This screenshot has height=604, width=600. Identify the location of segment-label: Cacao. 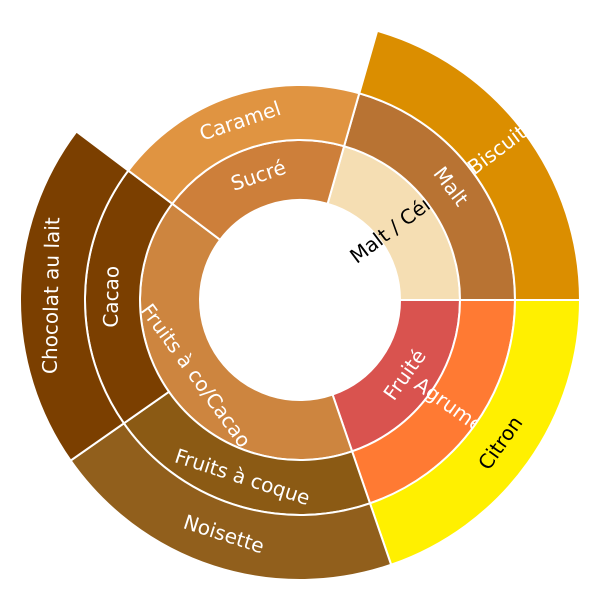
(110, 297).